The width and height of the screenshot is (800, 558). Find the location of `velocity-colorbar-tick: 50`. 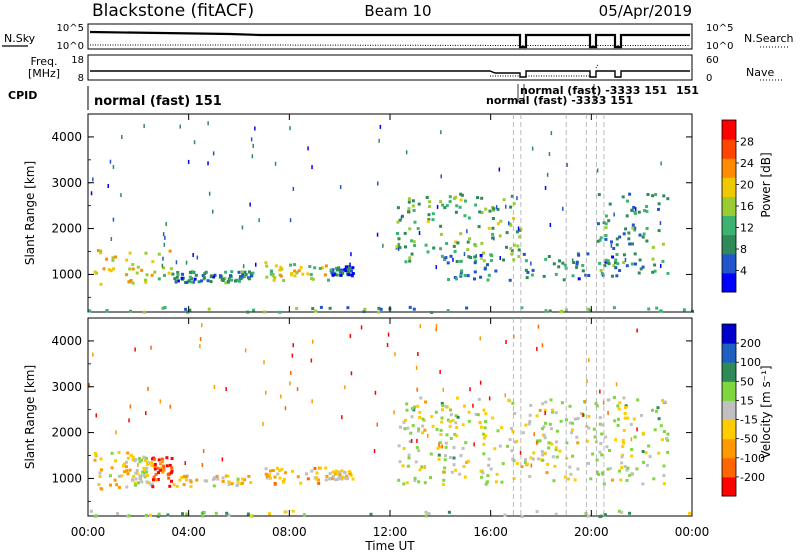

velocity-colorbar-tick: 50 is located at coordinates (747, 381).